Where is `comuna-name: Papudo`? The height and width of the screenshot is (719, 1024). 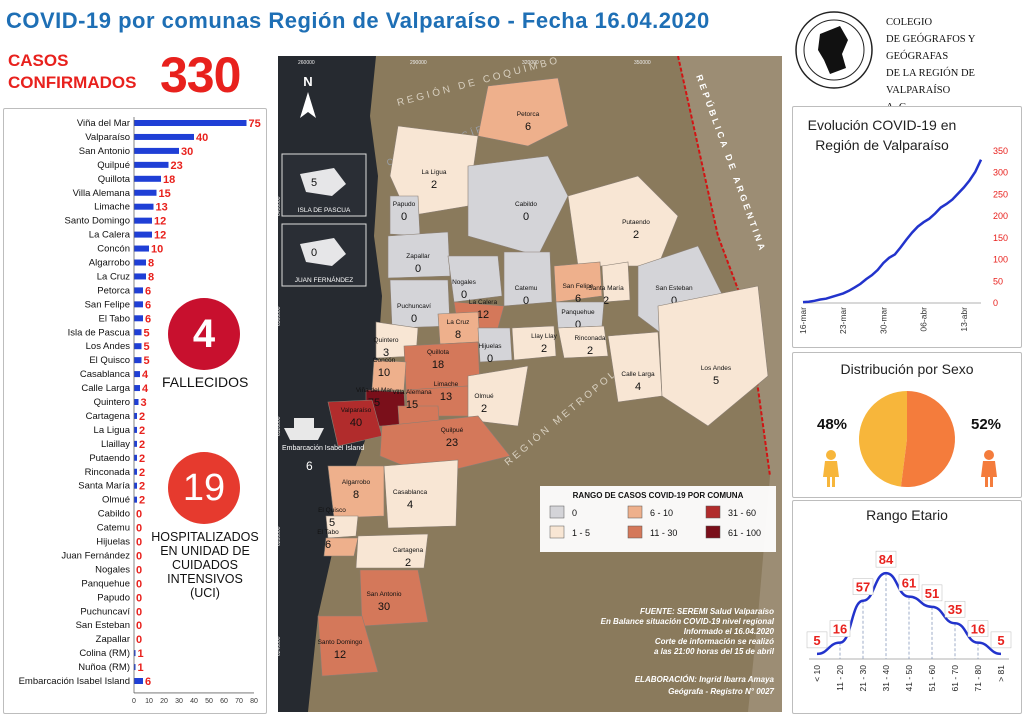
comuna-name: Papudo is located at coordinates (404, 204).